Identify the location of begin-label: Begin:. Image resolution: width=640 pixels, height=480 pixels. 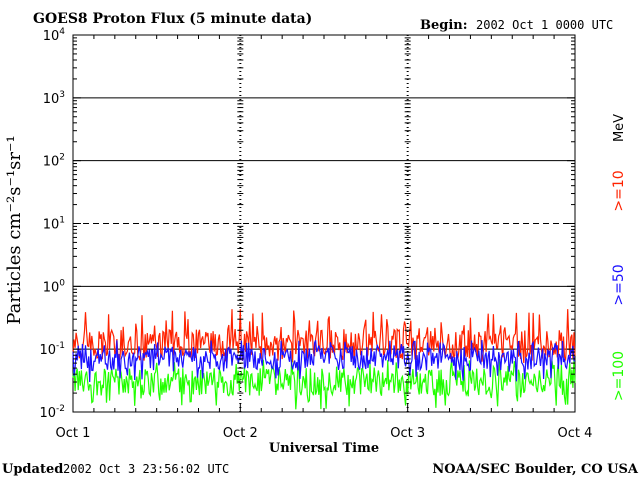
(444, 25).